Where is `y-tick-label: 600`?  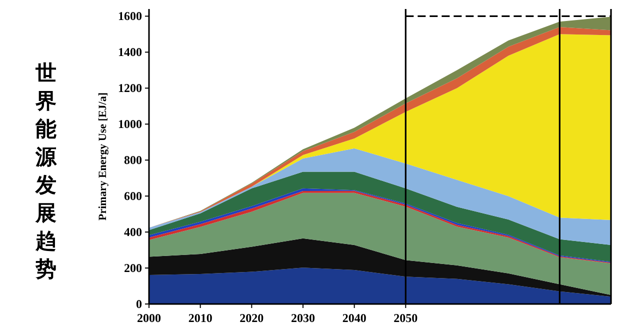
y-tick-label: 600 is located at coordinates (133, 196).